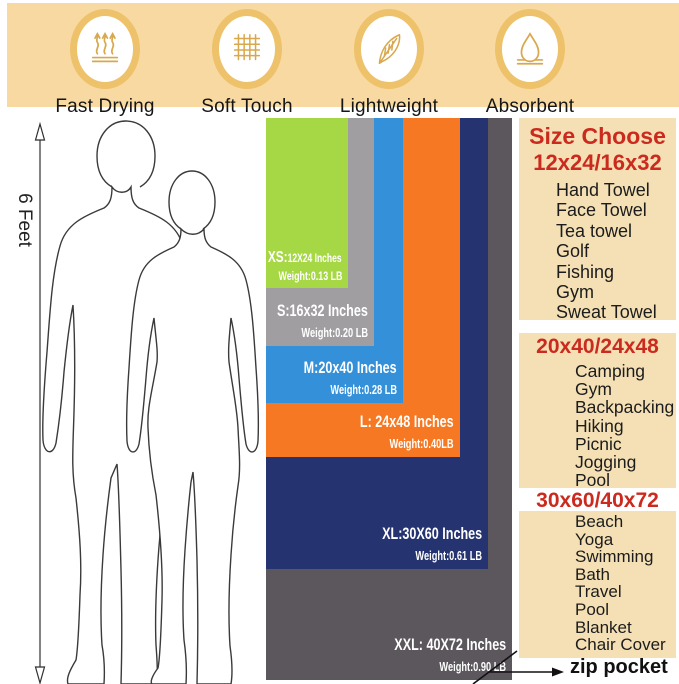 The height and width of the screenshot is (684, 679). What do you see at coordinates (305, 257) in the screenshot?
I see `size-label: XS:12X24 Inches` at bounding box center [305, 257].